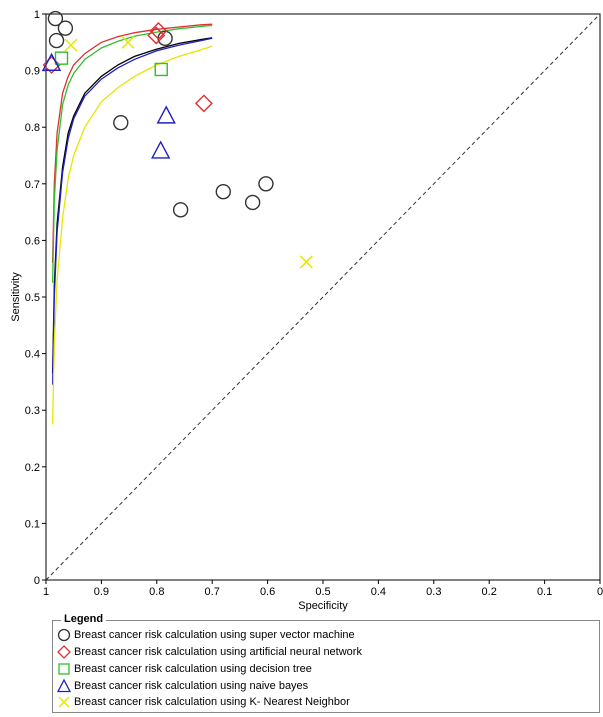 The width and height of the screenshot is (603, 717). What do you see at coordinates (323, 606) in the screenshot?
I see `x-axis-label: Specificity` at bounding box center [323, 606].